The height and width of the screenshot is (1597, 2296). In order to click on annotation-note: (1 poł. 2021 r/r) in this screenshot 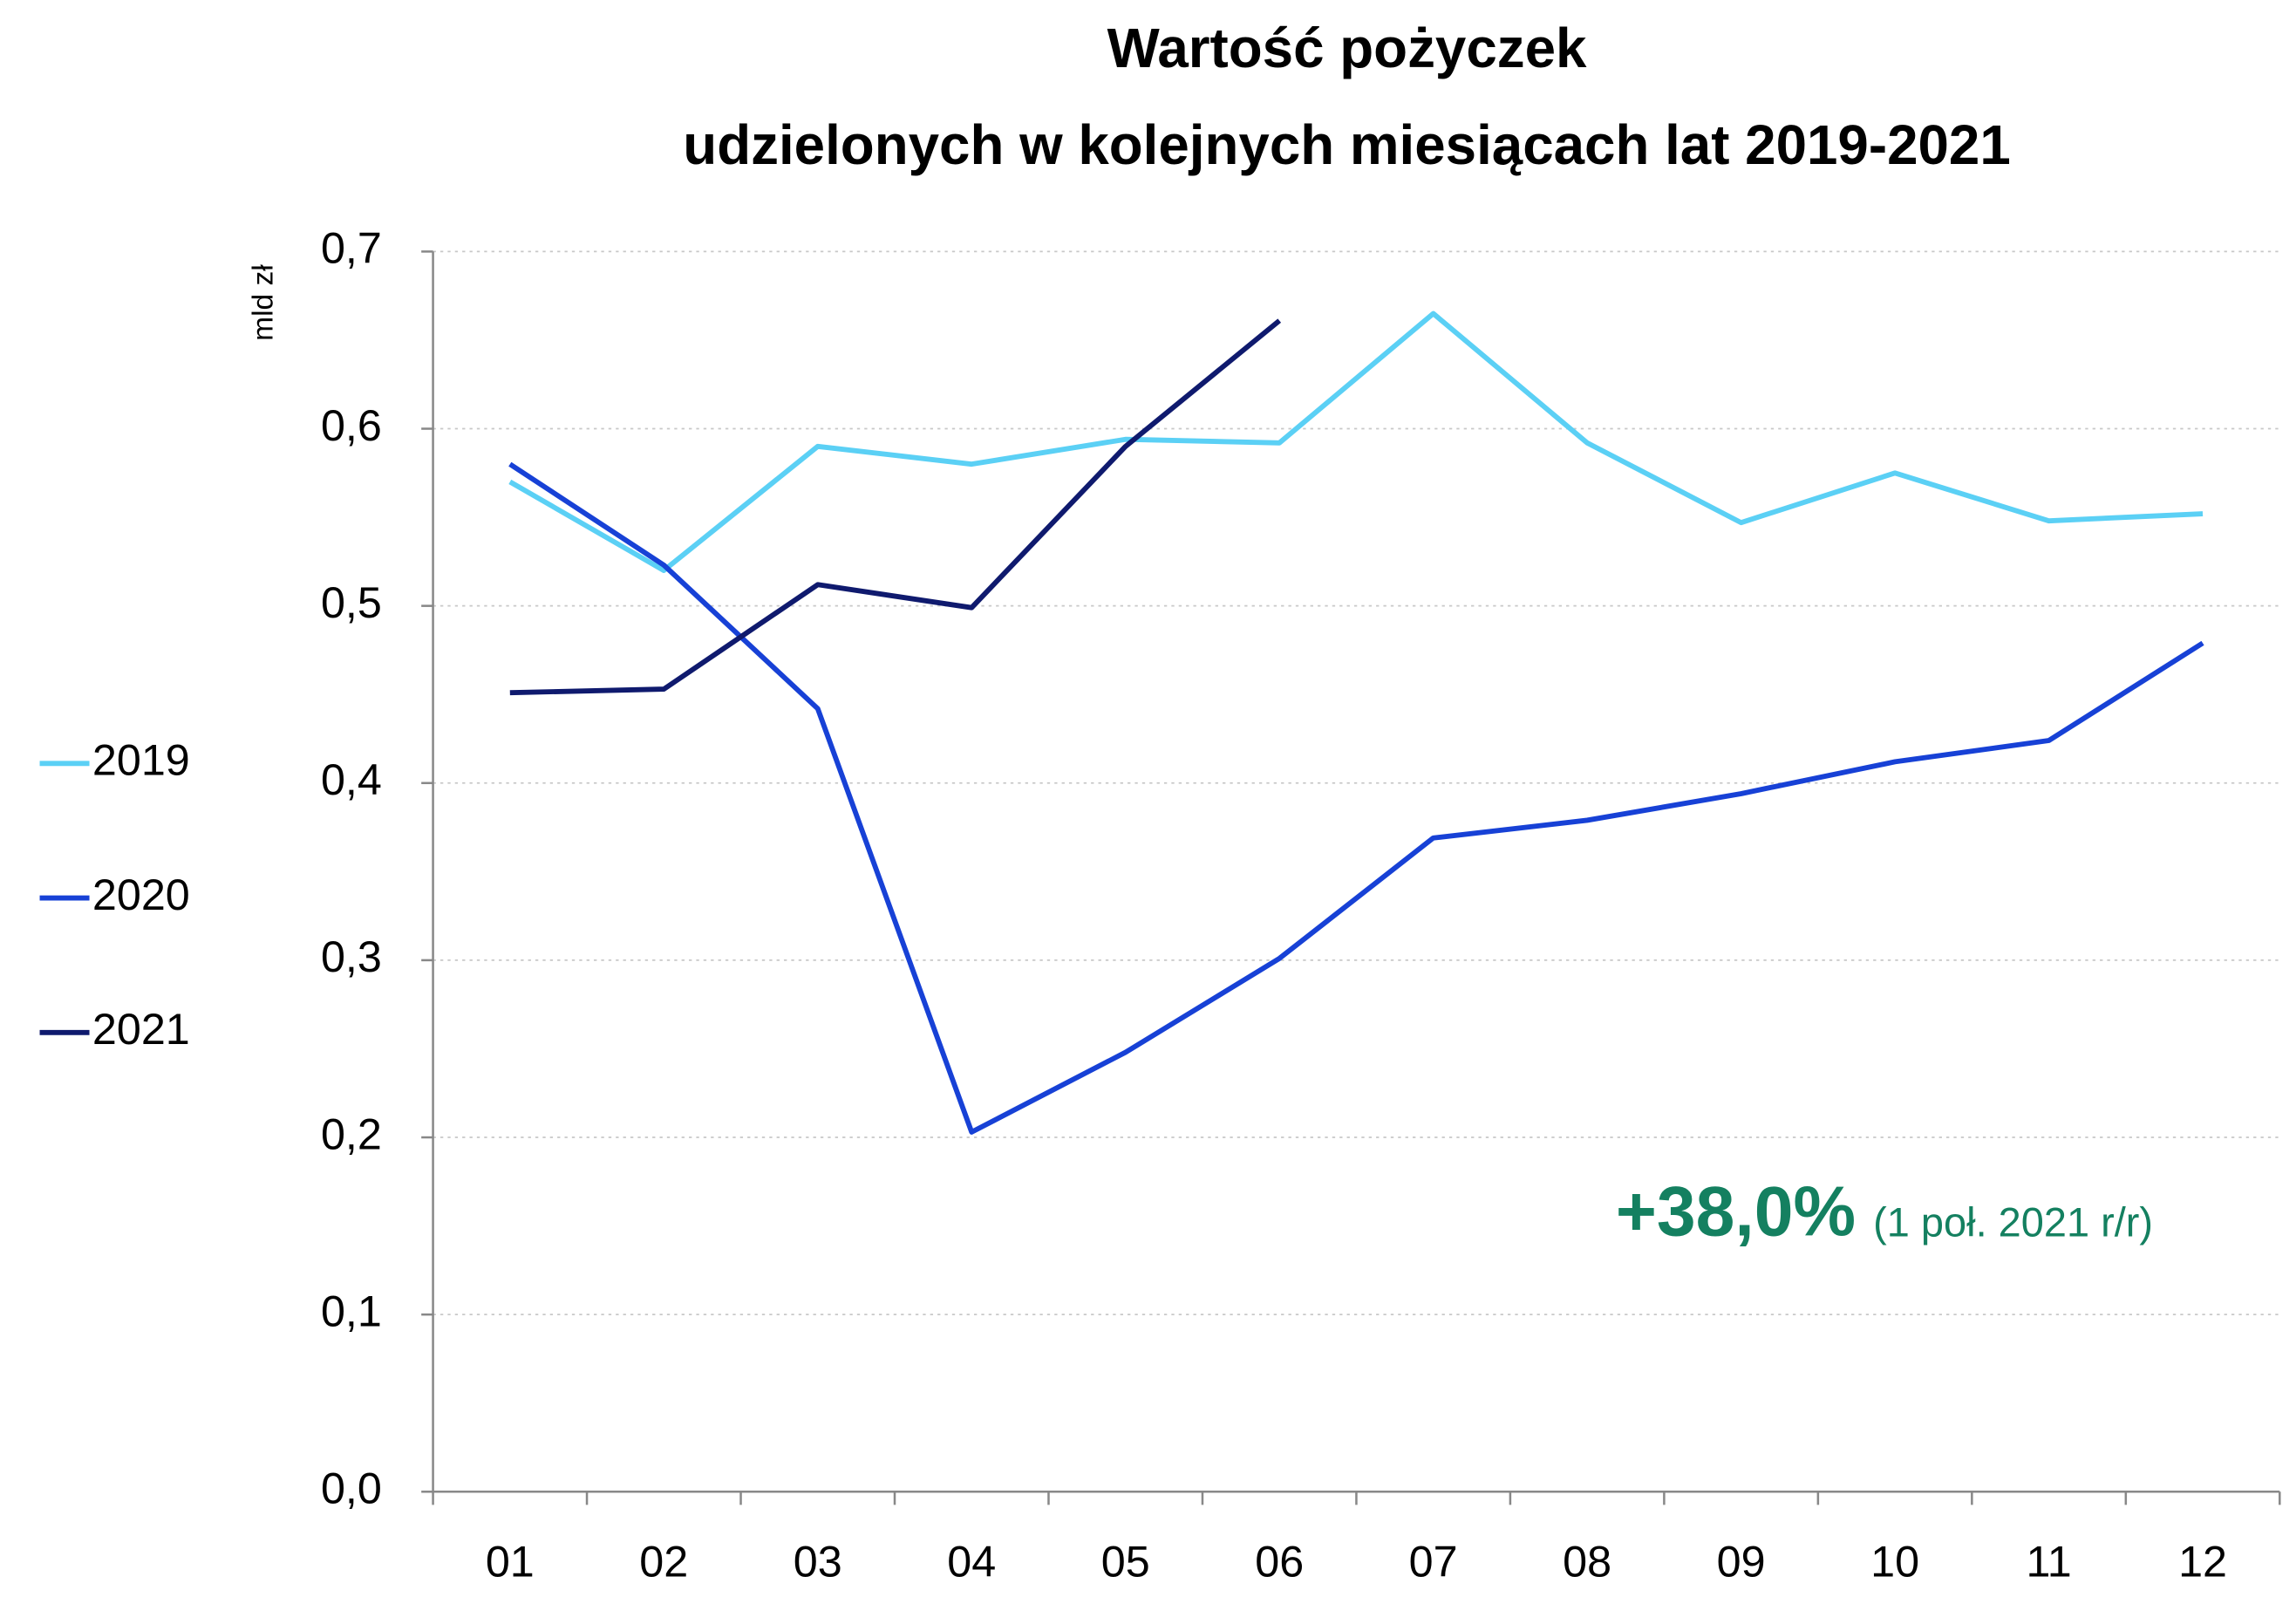, I will do `click(2013, 1223)`.